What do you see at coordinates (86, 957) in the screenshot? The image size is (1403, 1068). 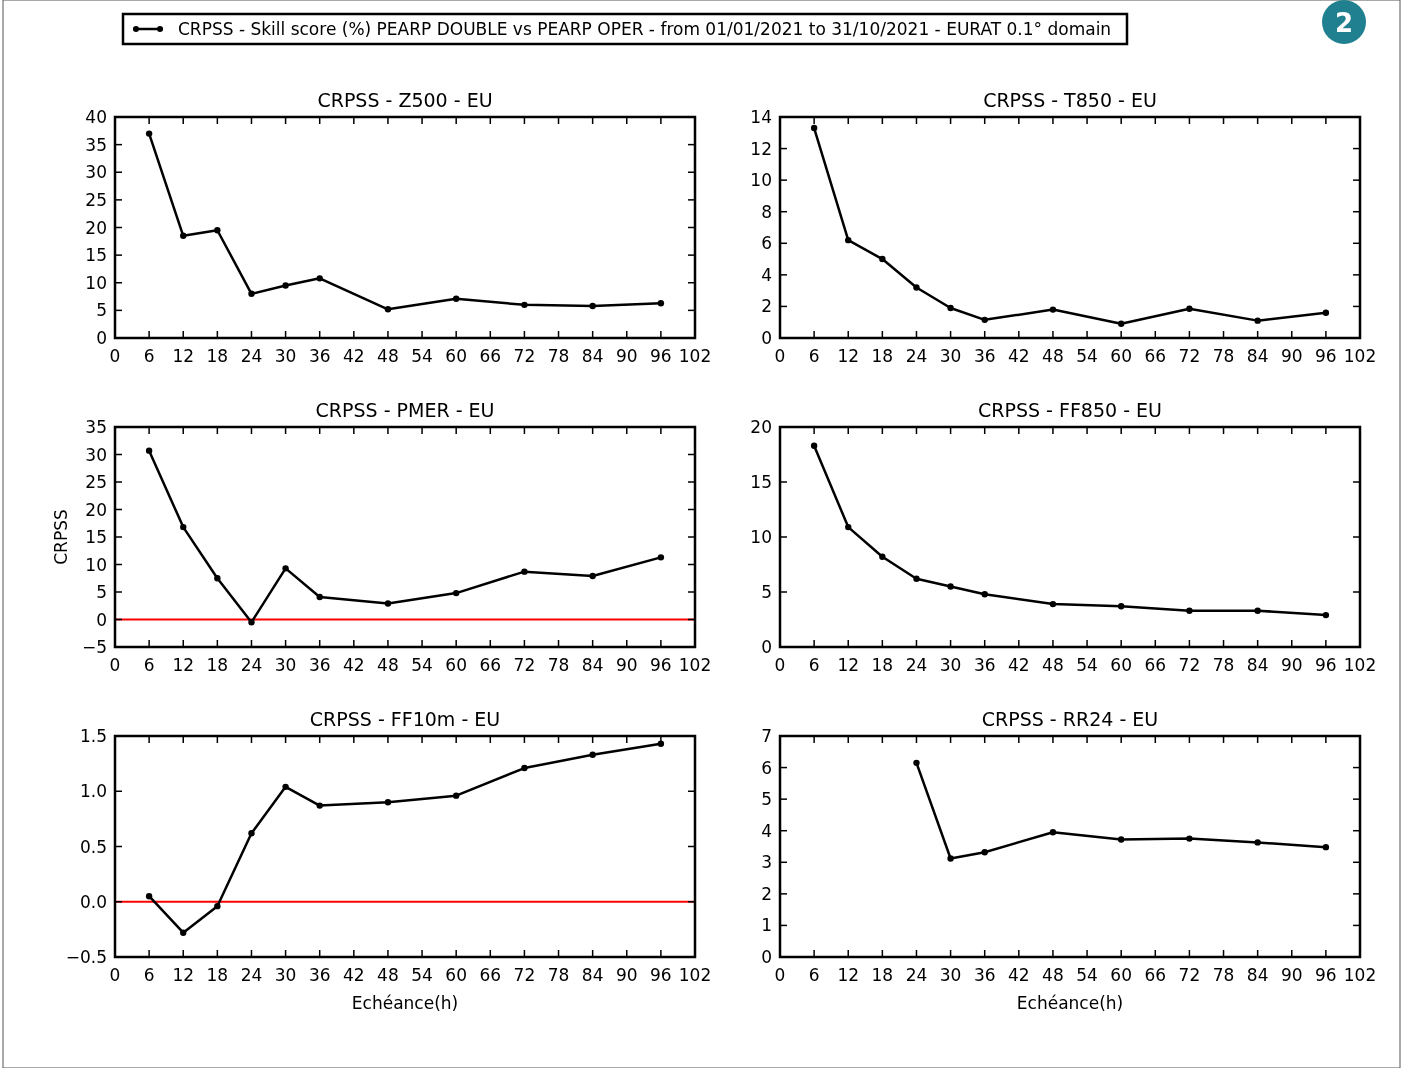 I see `y-tick-label: −0.5` at bounding box center [86, 957].